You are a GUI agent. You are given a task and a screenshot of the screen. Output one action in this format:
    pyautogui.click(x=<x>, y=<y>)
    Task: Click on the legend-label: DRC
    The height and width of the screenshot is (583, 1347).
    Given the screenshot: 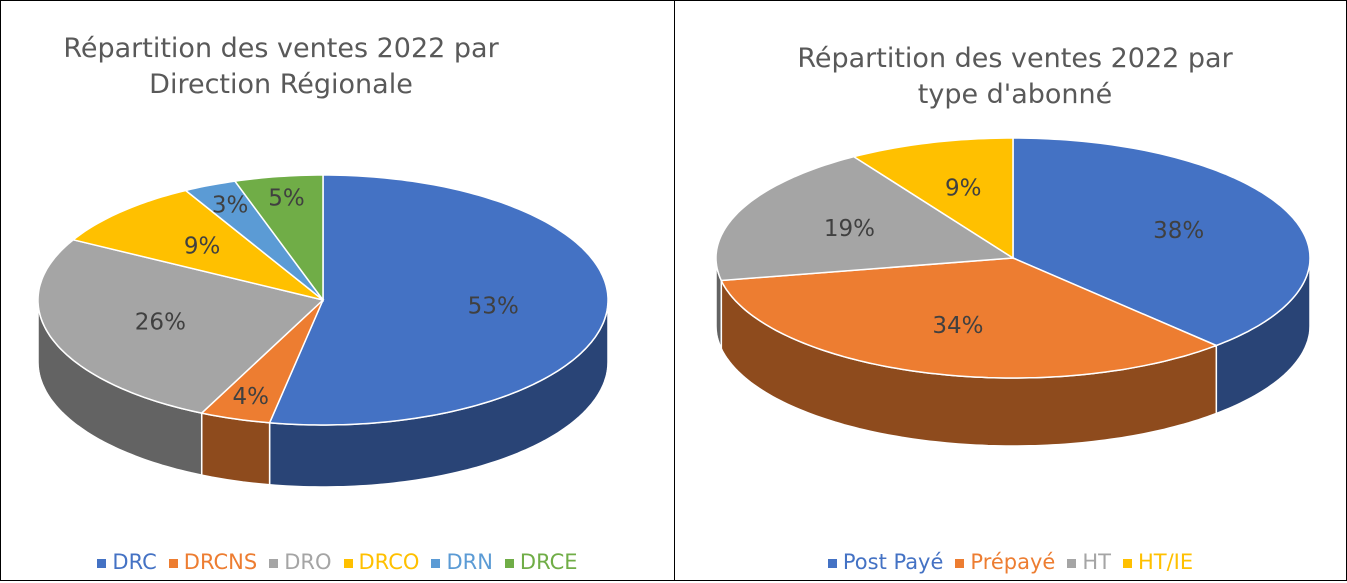 What is the action you would take?
    pyautogui.click(x=134, y=562)
    